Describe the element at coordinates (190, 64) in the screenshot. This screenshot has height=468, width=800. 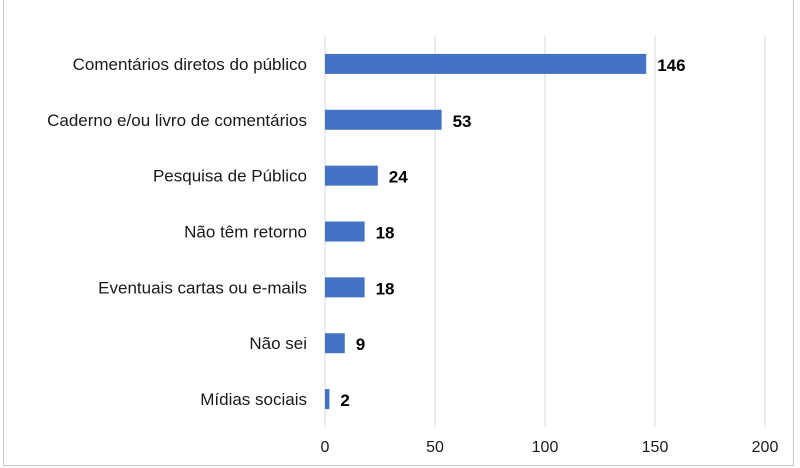
I see `category-label-1: Comentários diretos do público` at that location.